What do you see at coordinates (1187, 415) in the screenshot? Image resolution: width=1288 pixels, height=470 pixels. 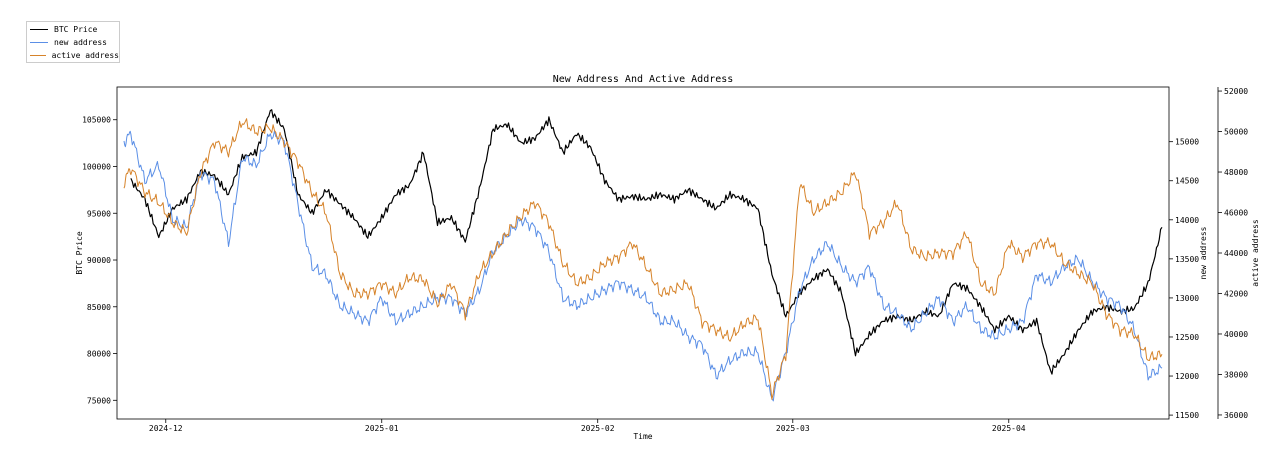 I see `y-new-address-tick-label: 11500` at bounding box center [1187, 415].